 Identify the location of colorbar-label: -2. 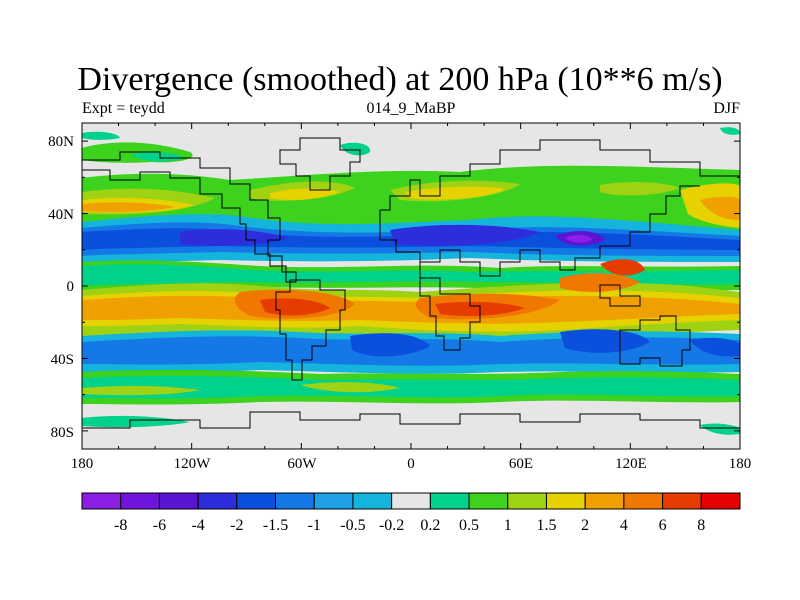
(236, 525).